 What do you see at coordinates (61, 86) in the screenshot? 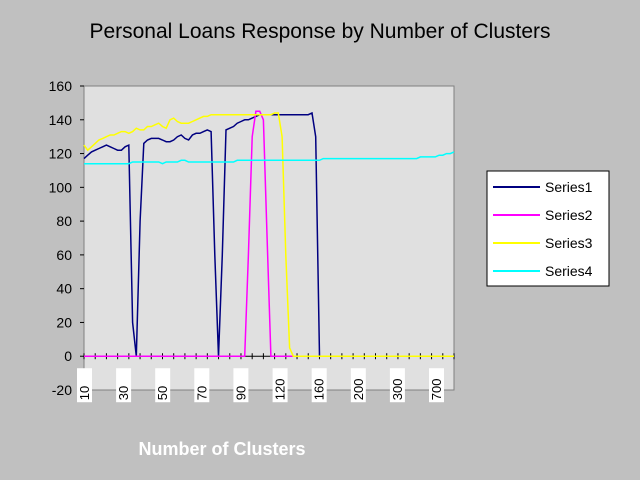
I see `y-tick-label: 160` at bounding box center [61, 86].